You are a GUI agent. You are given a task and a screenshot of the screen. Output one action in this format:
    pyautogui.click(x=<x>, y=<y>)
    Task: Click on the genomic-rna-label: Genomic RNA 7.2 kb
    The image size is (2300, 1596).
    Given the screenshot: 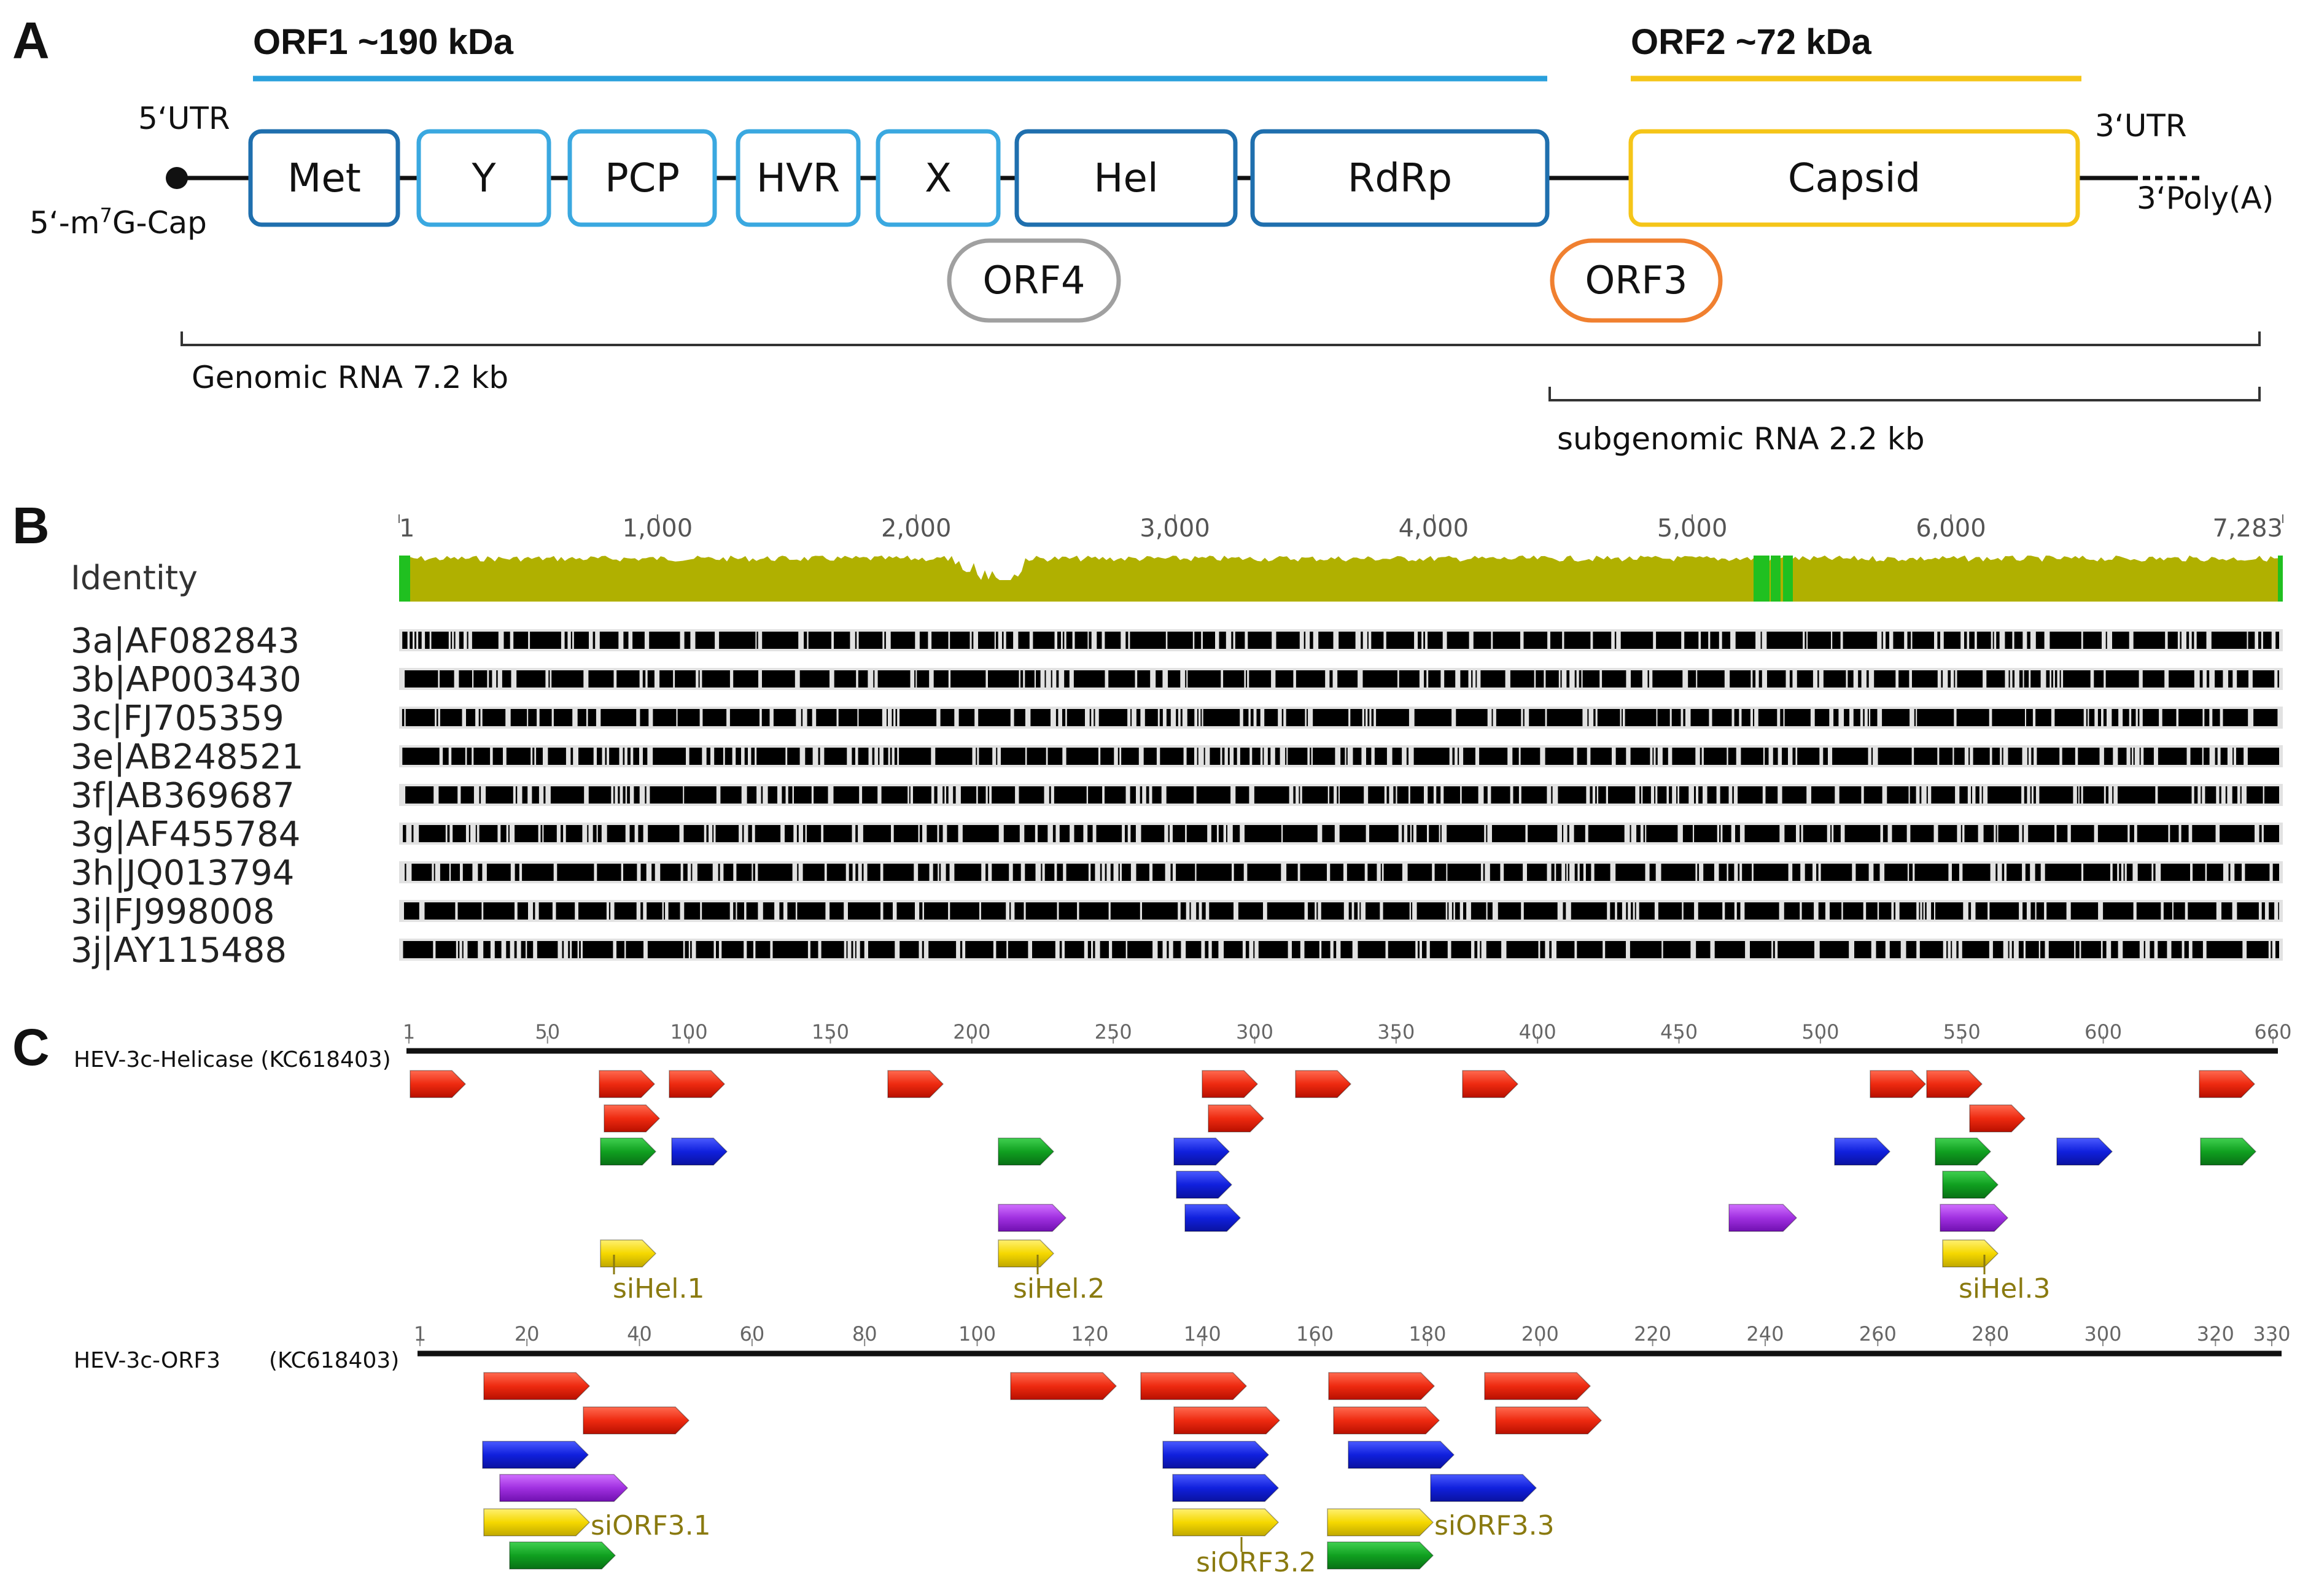 What is the action you would take?
    pyautogui.click(x=350, y=377)
    